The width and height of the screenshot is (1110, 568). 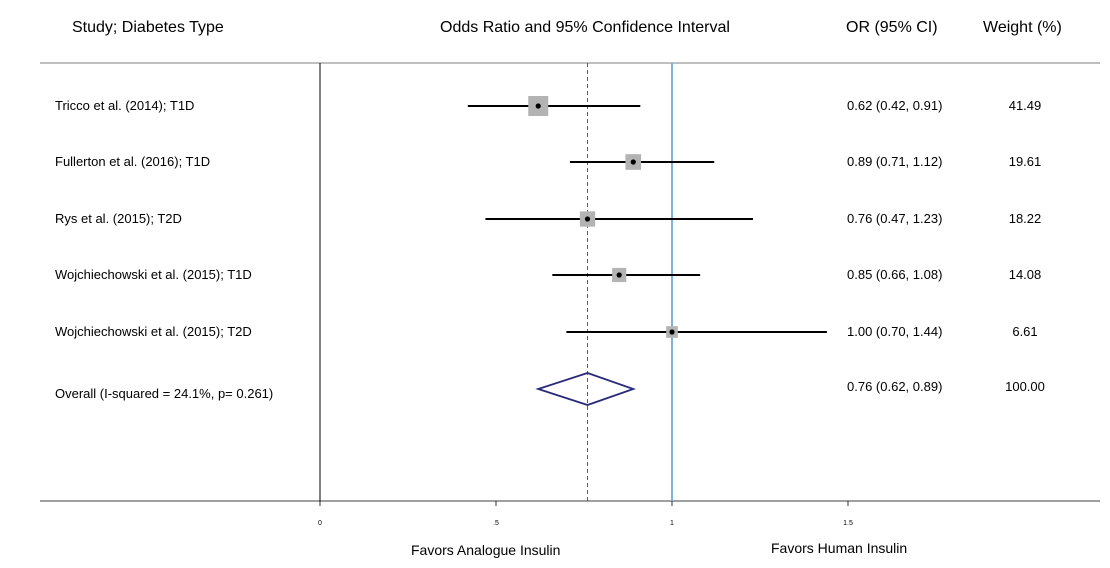 I want to click on overall-weight: 100.00, so click(x=1025, y=386).